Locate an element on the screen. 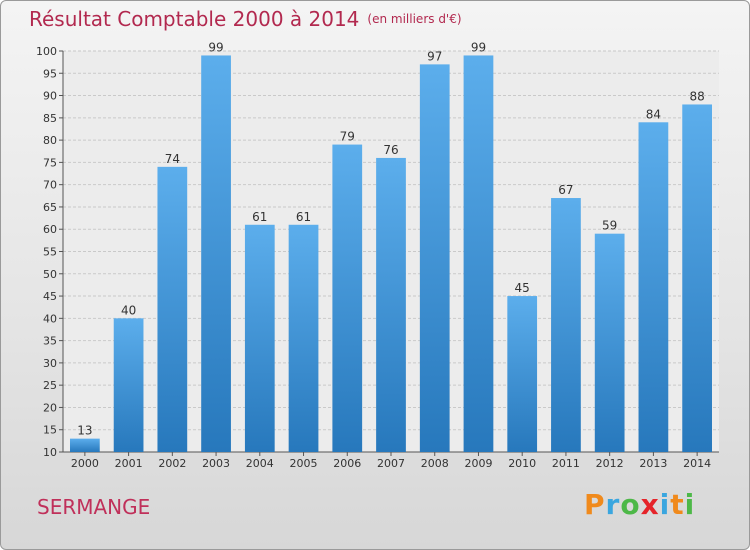  bar-2009 is located at coordinates (478, 253).